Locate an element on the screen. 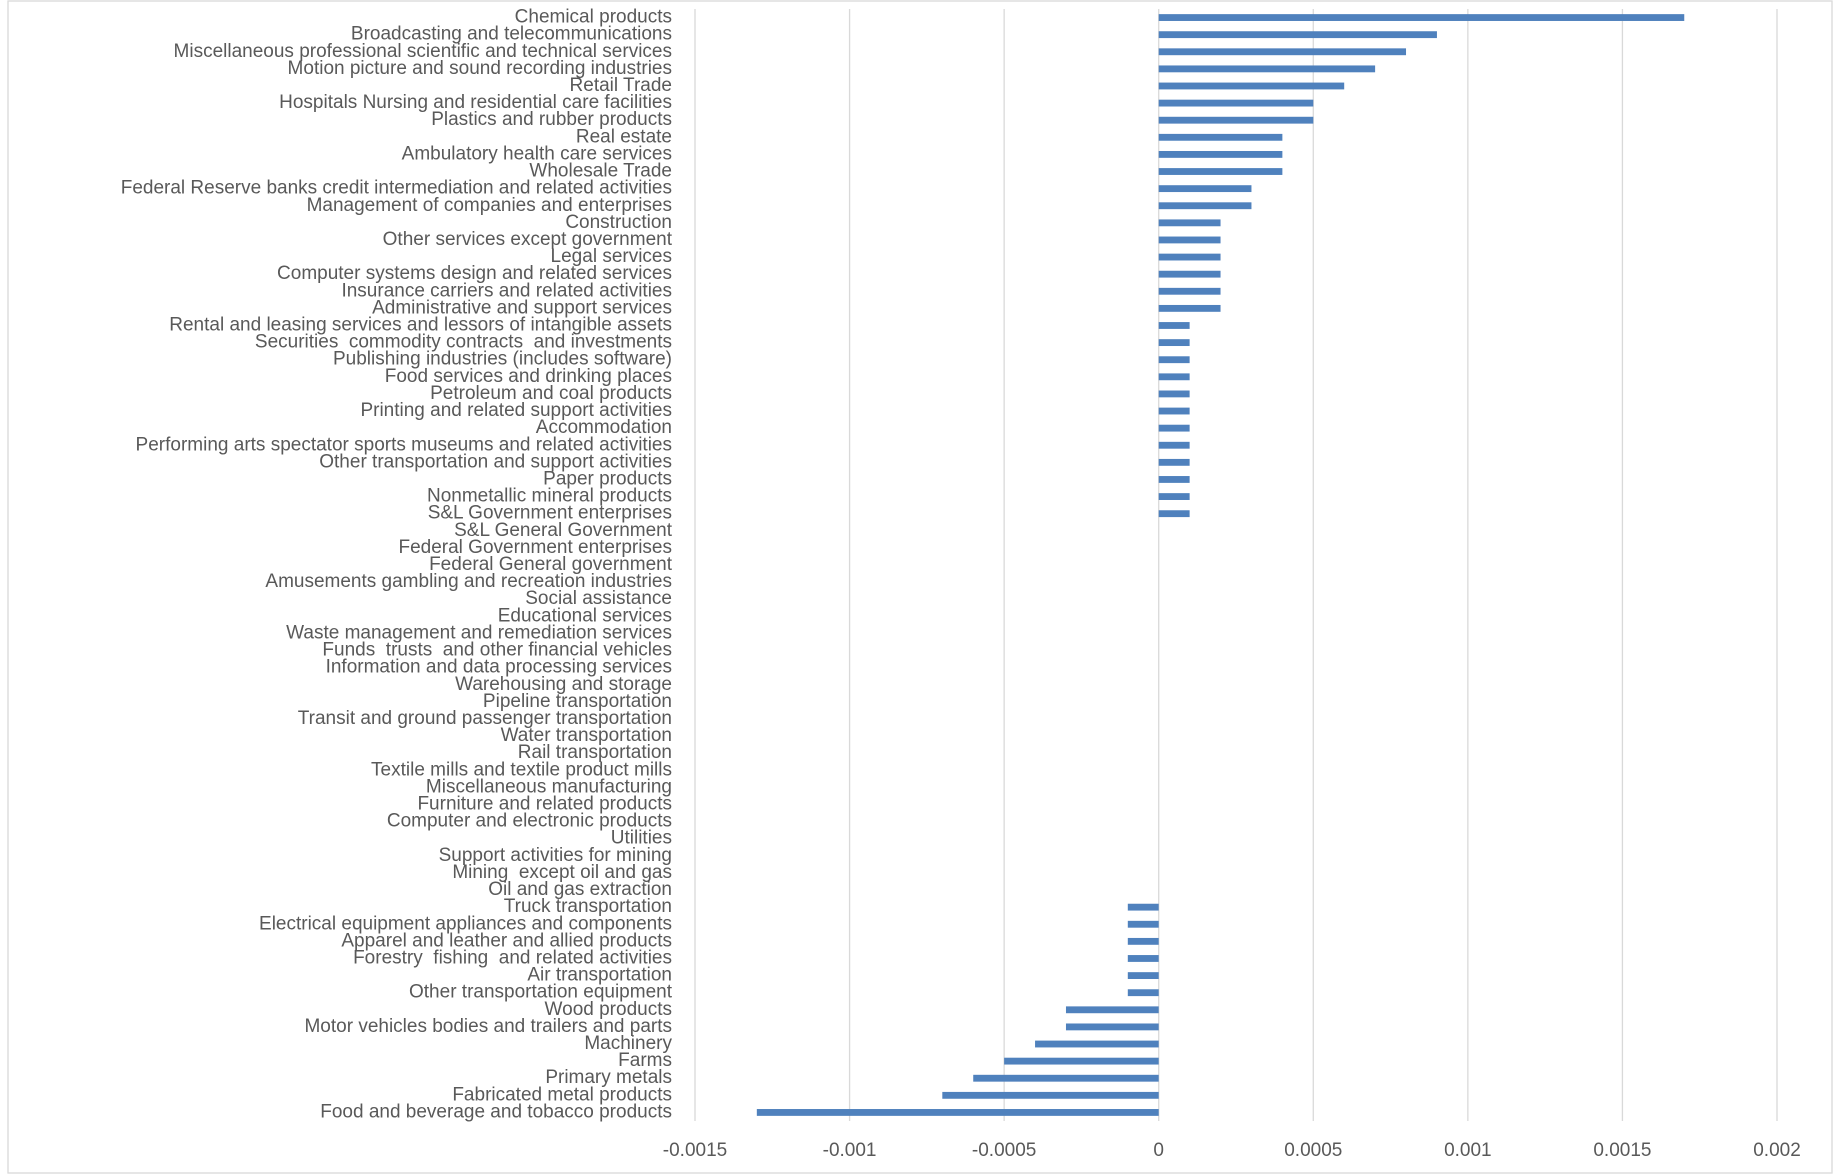 The height and width of the screenshot is (1176, 1834). y-tick-label: Information and data processing services is located at coordinates (499, 667).